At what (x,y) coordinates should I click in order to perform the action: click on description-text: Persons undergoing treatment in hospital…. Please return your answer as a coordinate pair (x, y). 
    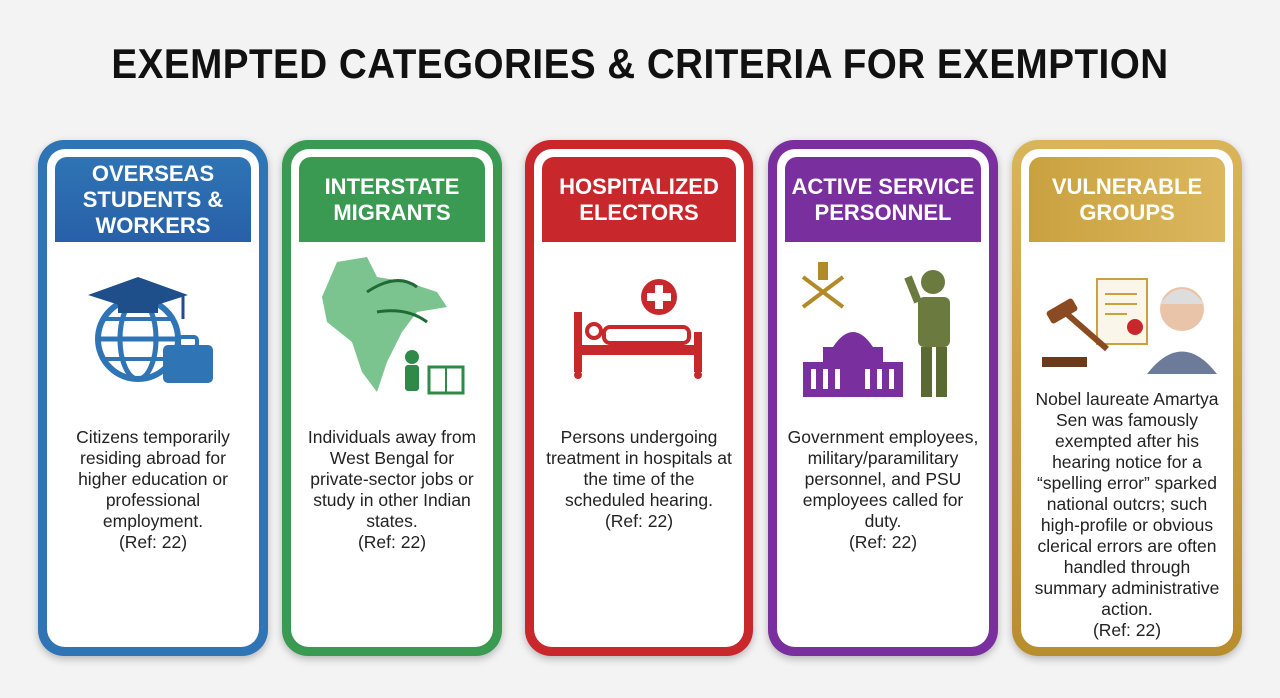
    Looking at the image, I should click on (639, 468).